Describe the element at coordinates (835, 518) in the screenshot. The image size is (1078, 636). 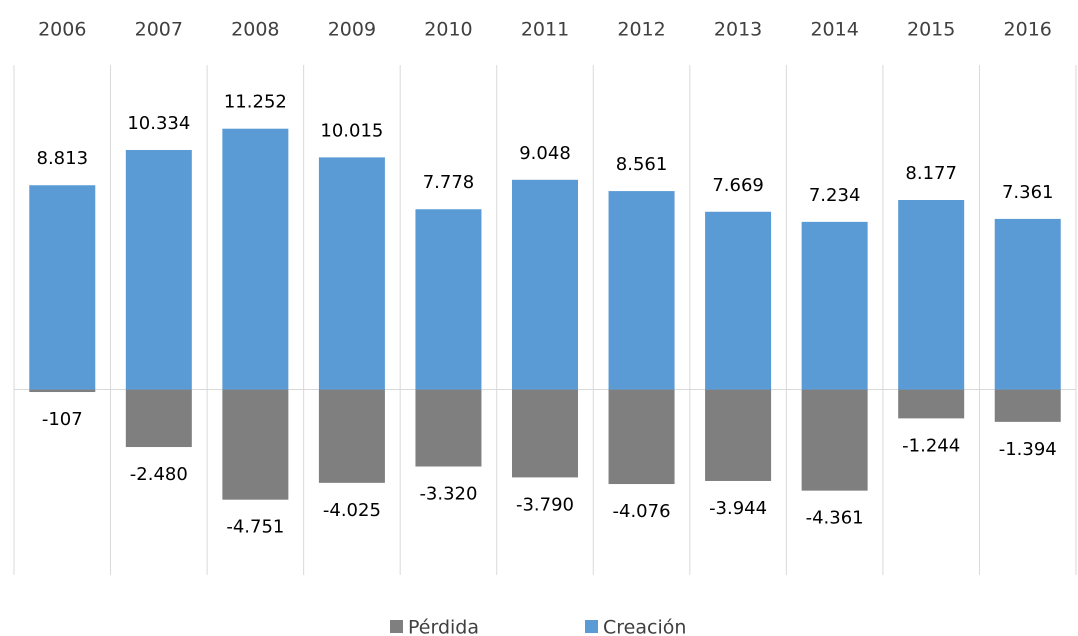
I see `data-label: -4.361` at that location.